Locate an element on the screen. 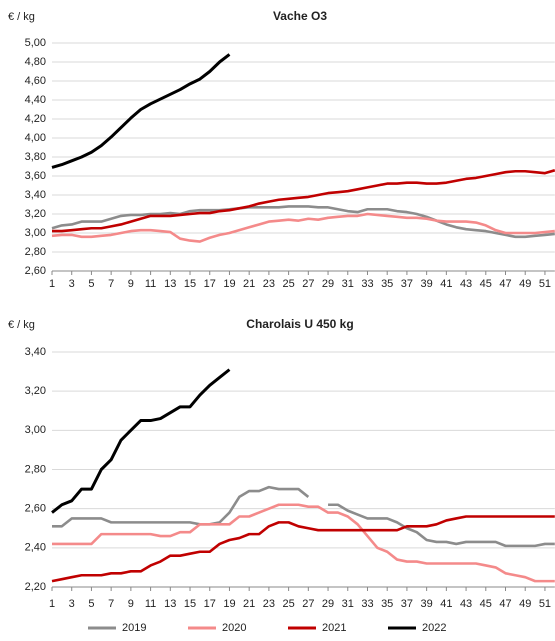 This screenshot has height=641, width=555. y-tick-label: 3,80 is located at coordinates (35, 157).